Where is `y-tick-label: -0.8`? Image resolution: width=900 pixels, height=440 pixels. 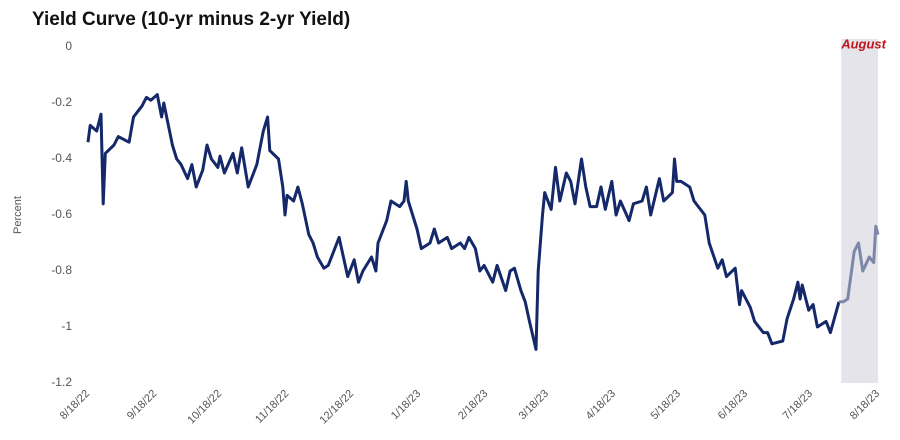 y-tick-label: -0.8 is located at coordinates (61, 270).